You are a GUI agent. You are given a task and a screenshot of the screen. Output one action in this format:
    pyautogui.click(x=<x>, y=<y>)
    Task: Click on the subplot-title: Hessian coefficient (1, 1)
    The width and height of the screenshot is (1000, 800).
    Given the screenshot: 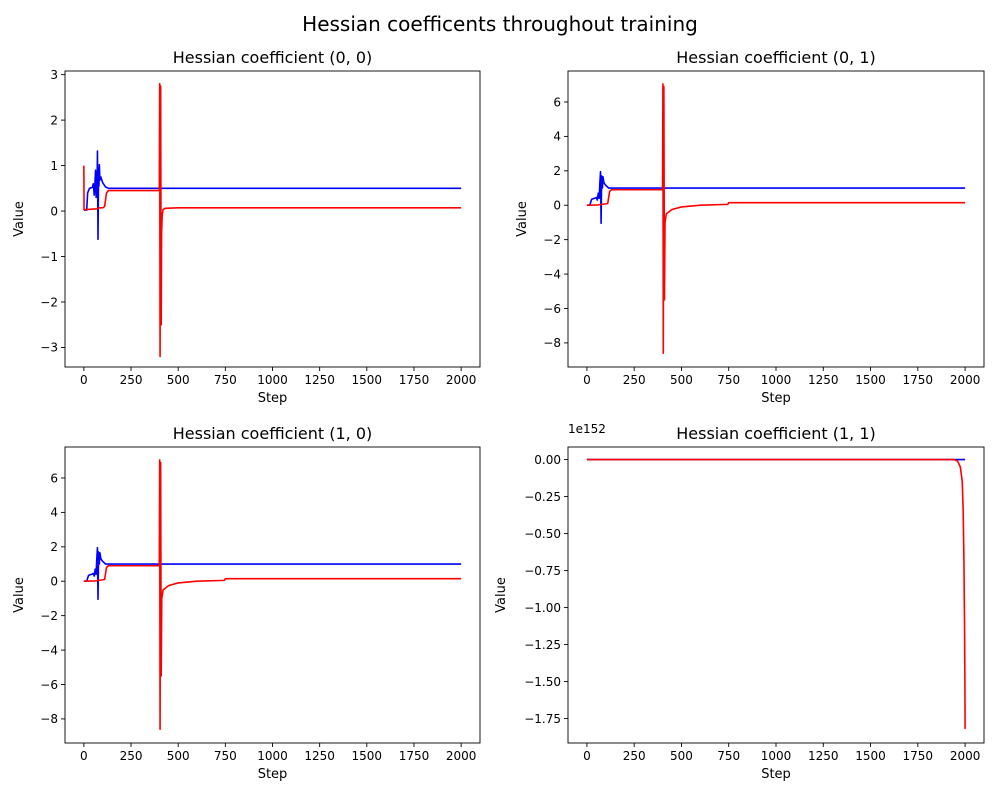 What is the action you would take?
    pyautogui.click(x=776, y=433)
    